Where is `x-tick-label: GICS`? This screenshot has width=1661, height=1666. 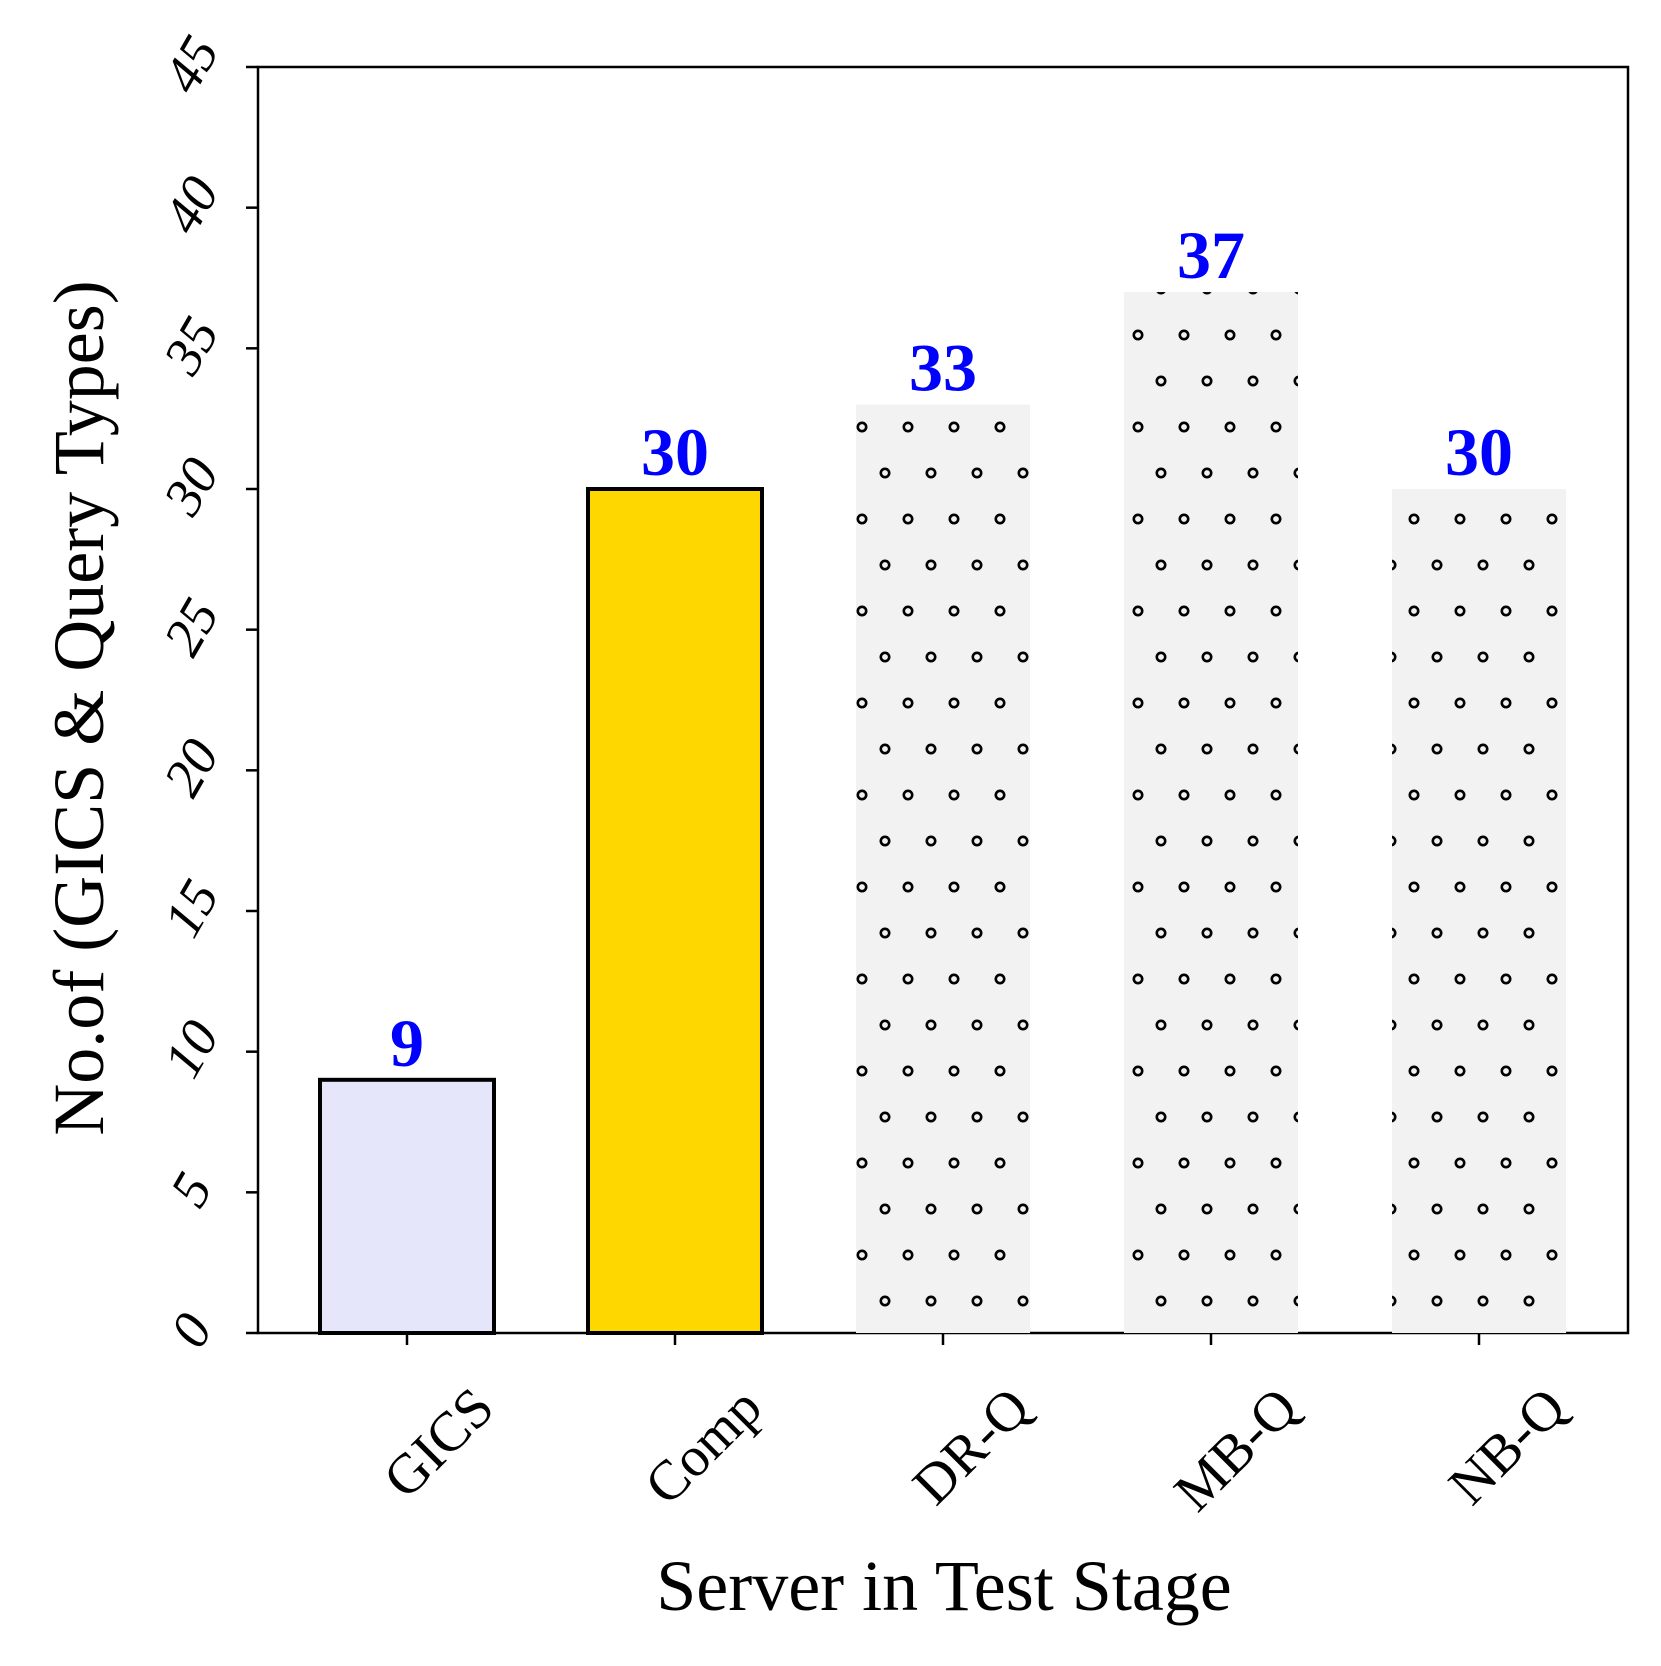
x-tick-label: GICS is located at coordinates (439, 1443).